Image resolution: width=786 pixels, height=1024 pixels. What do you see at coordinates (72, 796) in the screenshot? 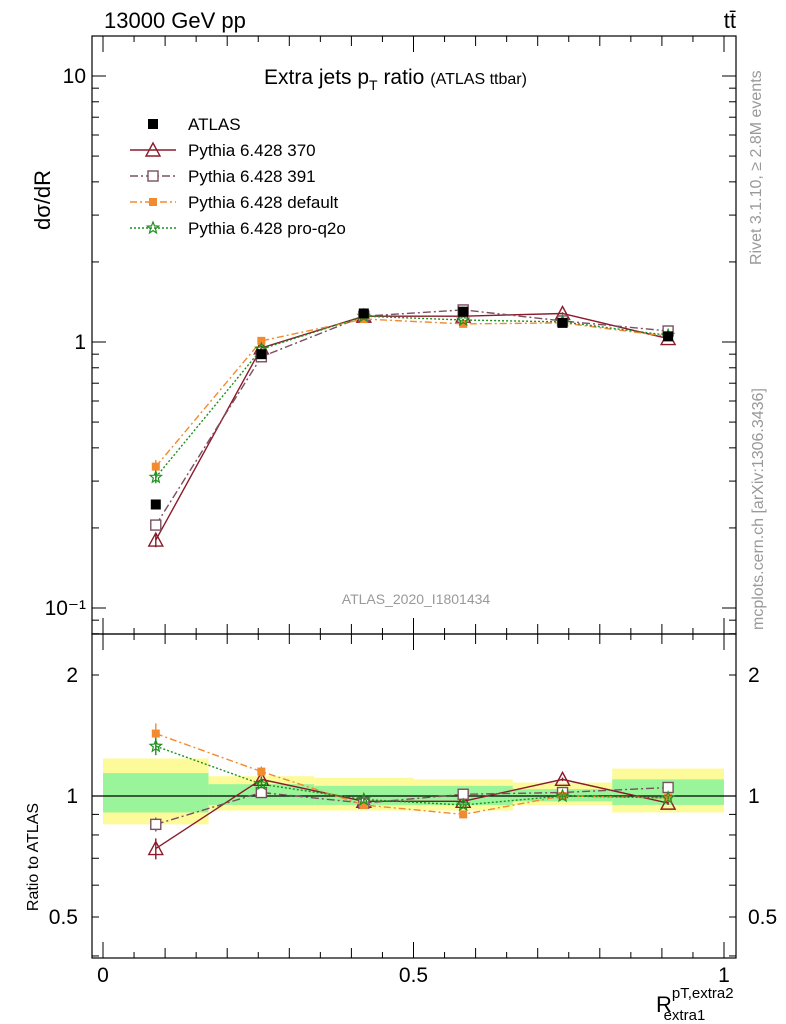
I see `y-tick-label-ratio: 1` at bounding box center [72, 796].